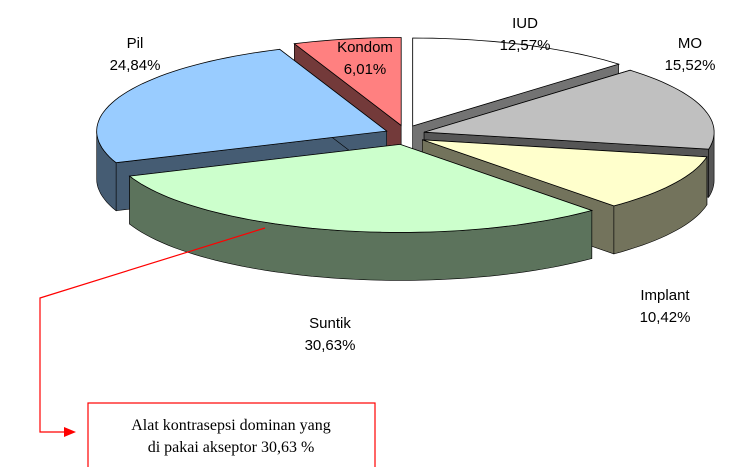  I want to click on slice-value-label: 15,52%, so click(690, 65).